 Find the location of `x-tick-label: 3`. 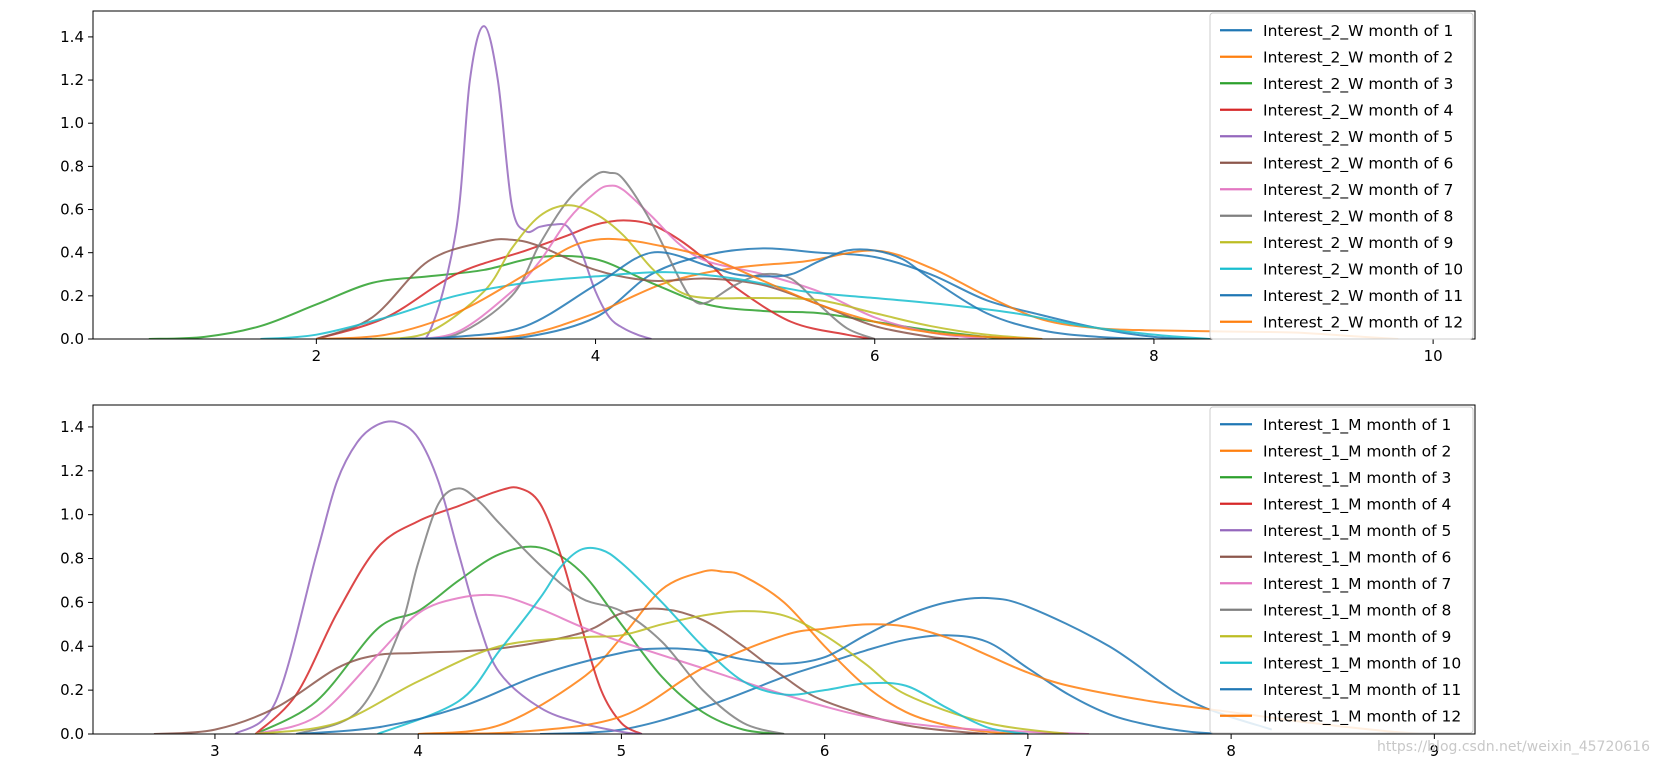

x-tick-label: 3 is located at coordinates (215, 751).